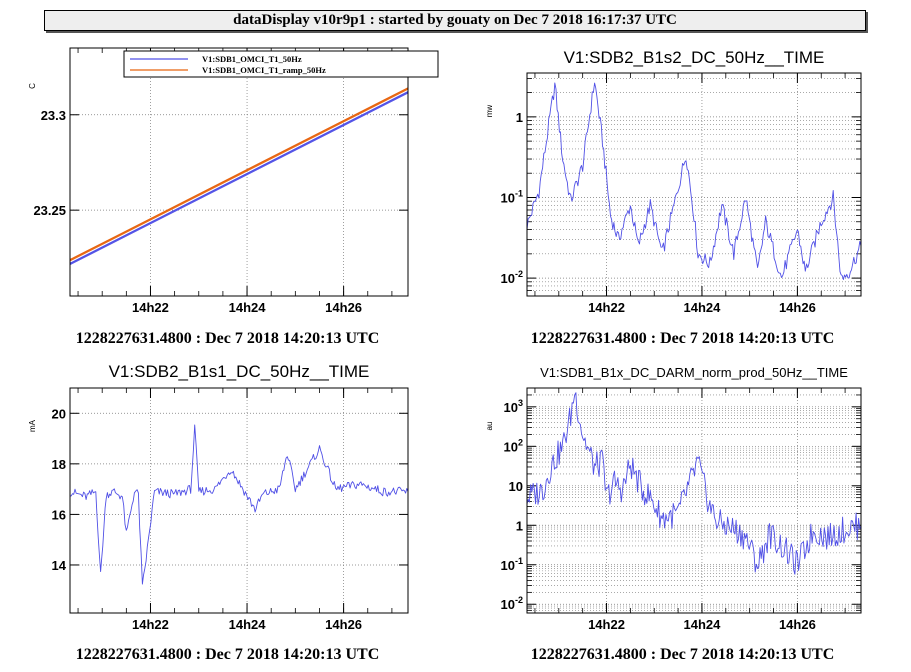 This screenshot has height=672, width=911. What do you see at coordinates (32, 425) in the screenshot?
I see `y-axis-label: mA` at bounding box center [32, 425].